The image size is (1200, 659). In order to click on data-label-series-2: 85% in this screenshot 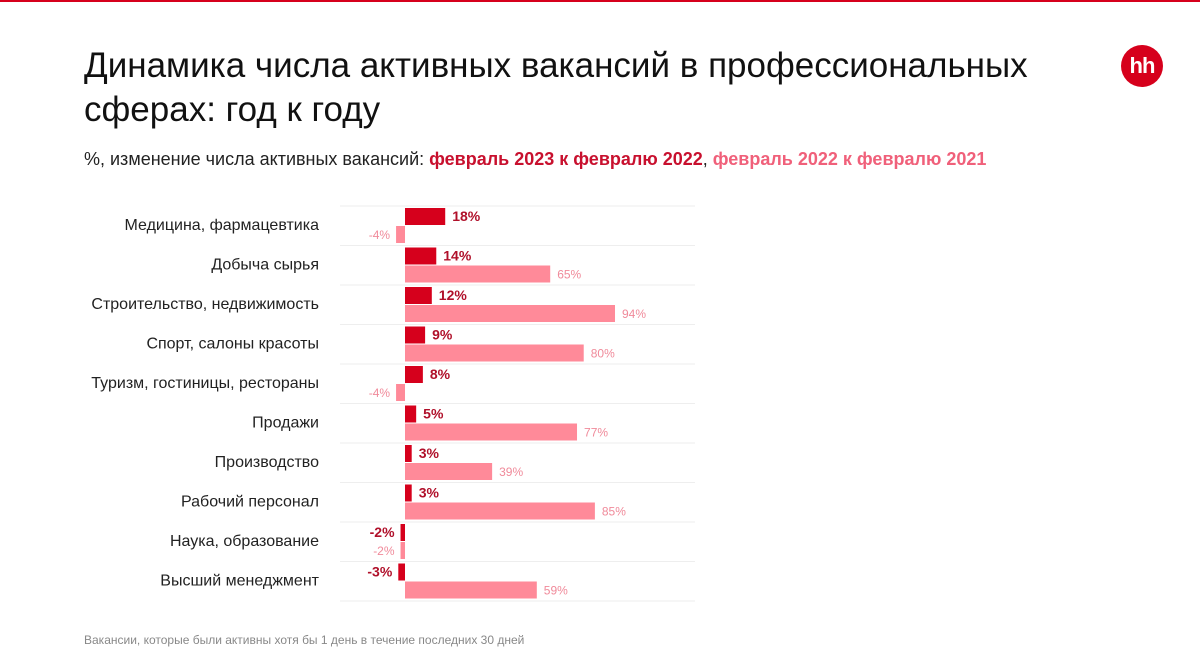, I will do `click(614, 512)`.